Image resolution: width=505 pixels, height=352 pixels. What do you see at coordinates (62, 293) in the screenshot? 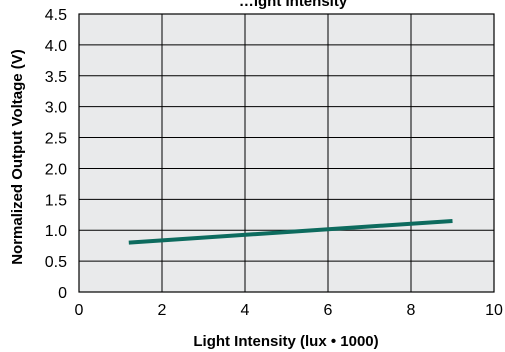
I see `y-tick-label: 0` at bounding box center [62, 293].